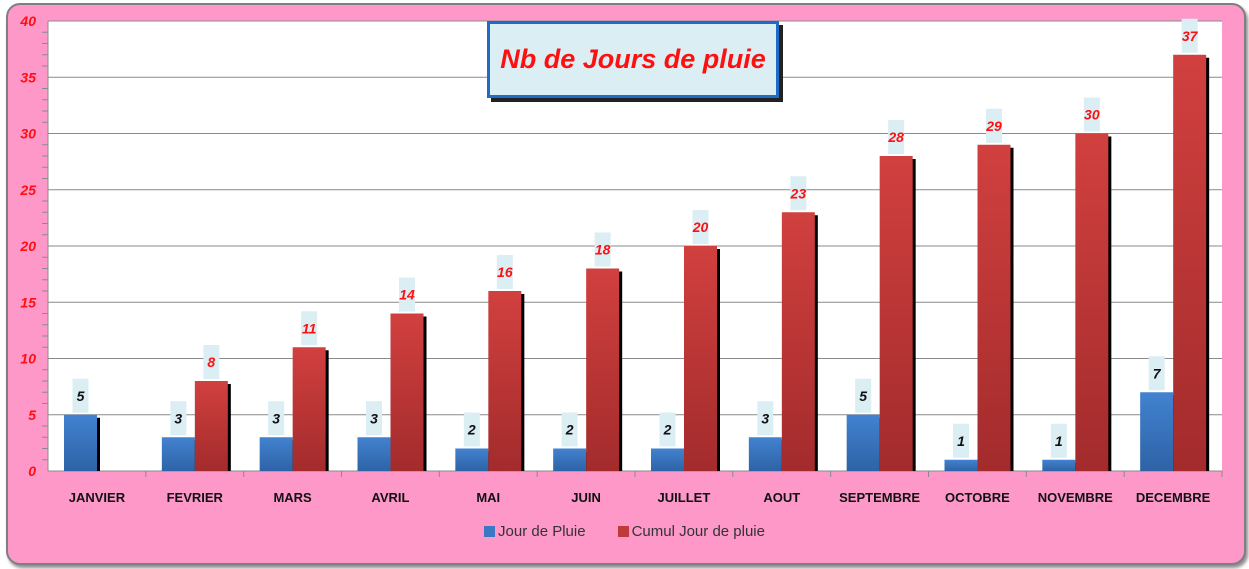 The image size is (1249, 569). What do you see at coordinates (1173, 497) in the screenshot?
I see `x-tick-label: DECEMBRE` at bounding box center [1173, 497].